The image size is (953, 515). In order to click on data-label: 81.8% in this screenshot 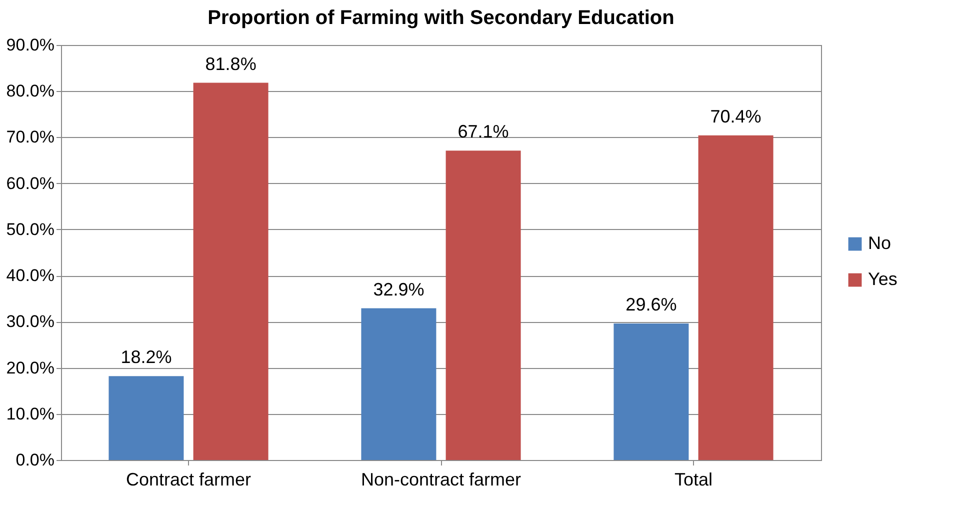, I will do `click(230, 64)`.